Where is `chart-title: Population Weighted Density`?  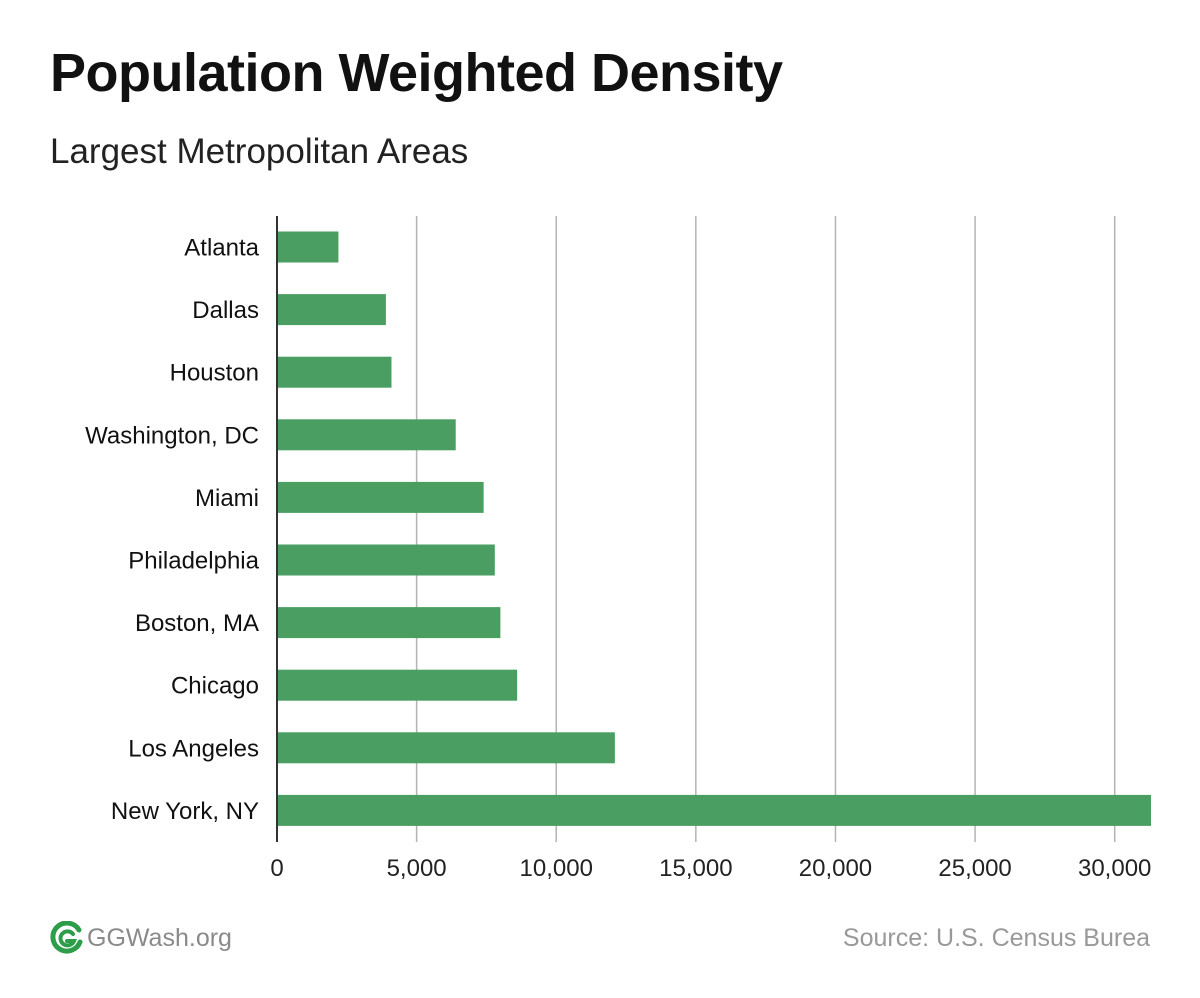 chart-title: Population Weighted Density is located at coordinates (416, 73).